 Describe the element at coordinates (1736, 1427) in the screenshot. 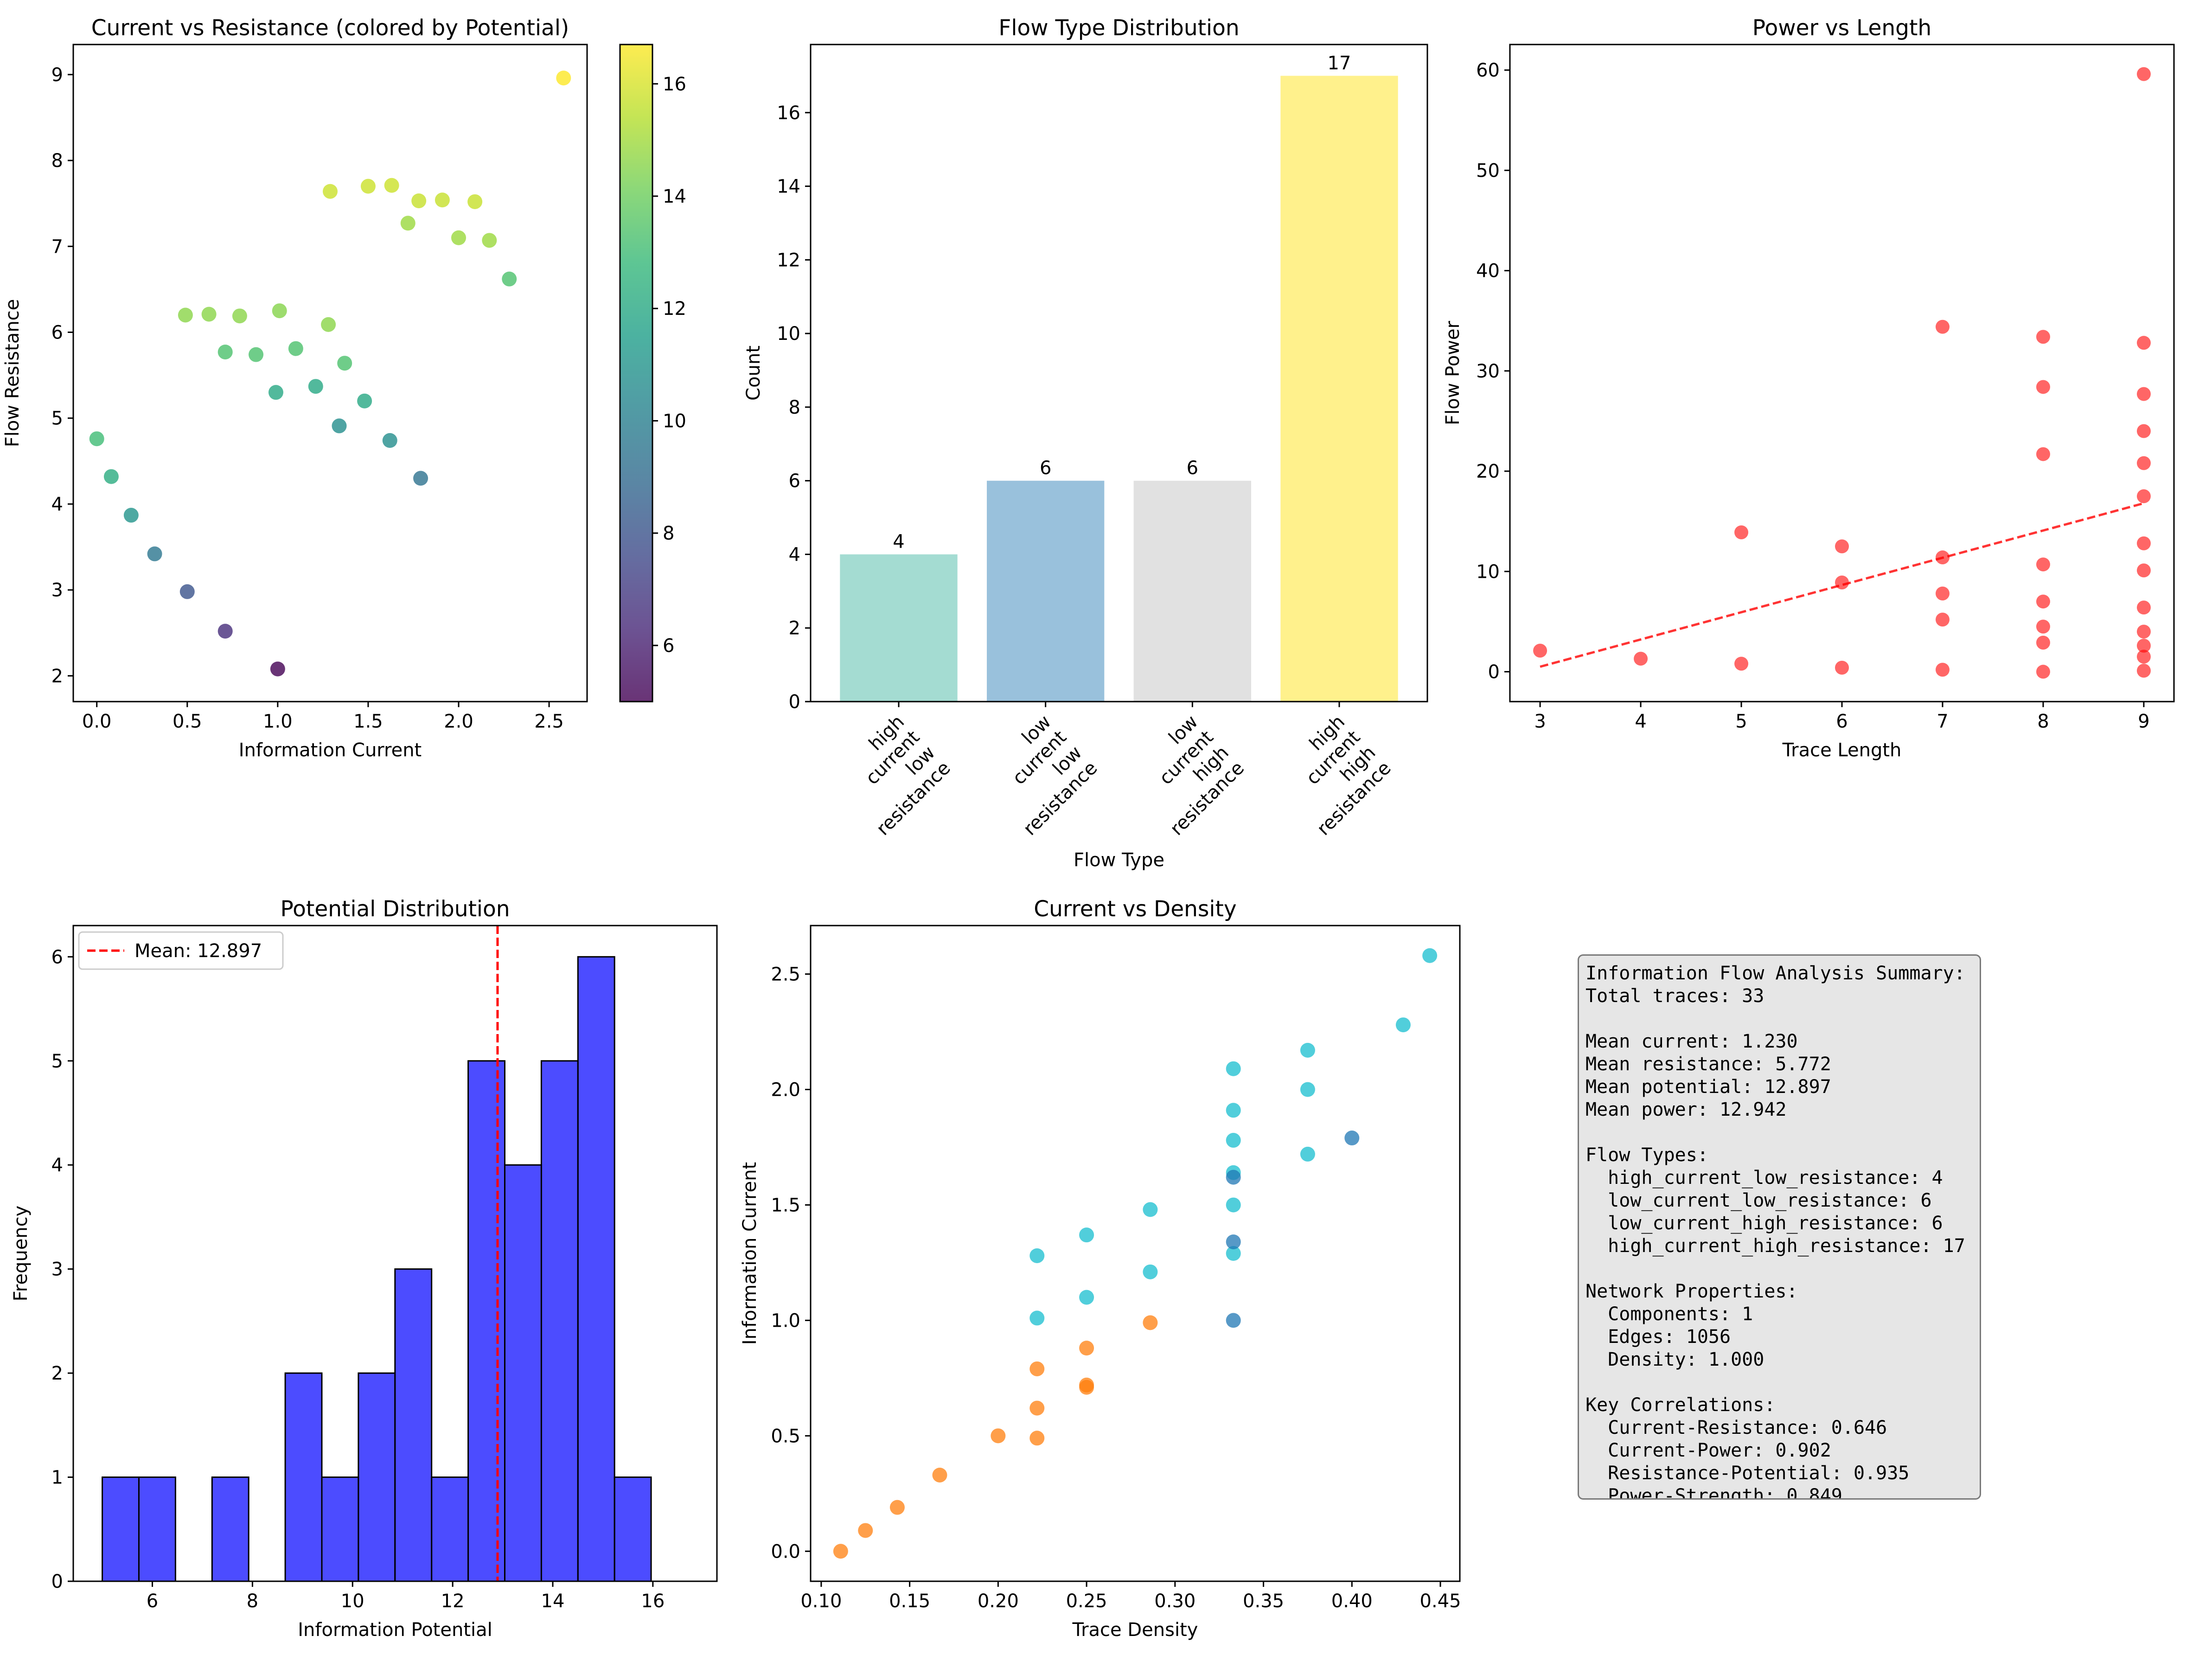

I see `summary-line: Current-Resistance: 0.646` at that location.